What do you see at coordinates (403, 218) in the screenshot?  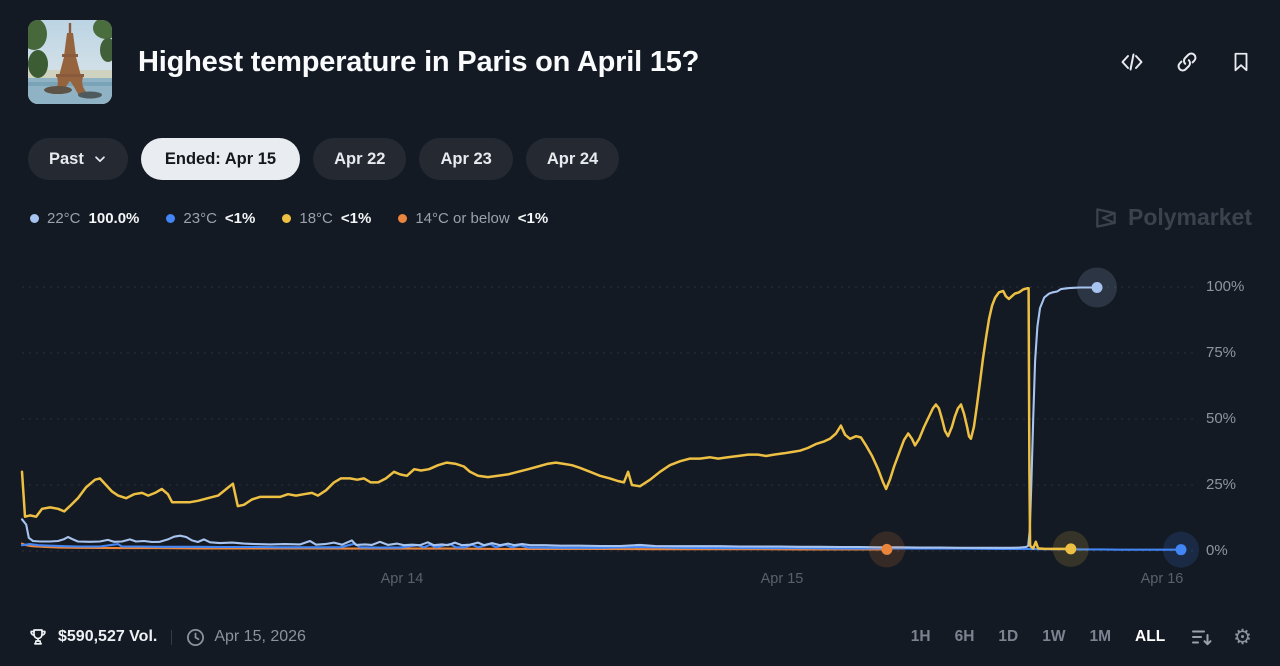 I see `legend-dot-14-c-or-below` at bounding box center [403, 218].